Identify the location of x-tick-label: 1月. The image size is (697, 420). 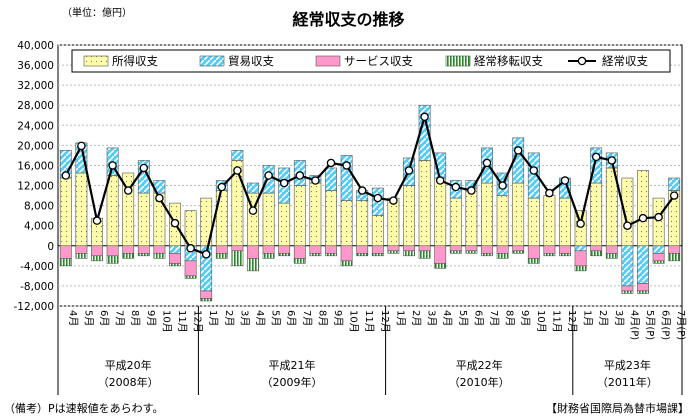
(588, 318).